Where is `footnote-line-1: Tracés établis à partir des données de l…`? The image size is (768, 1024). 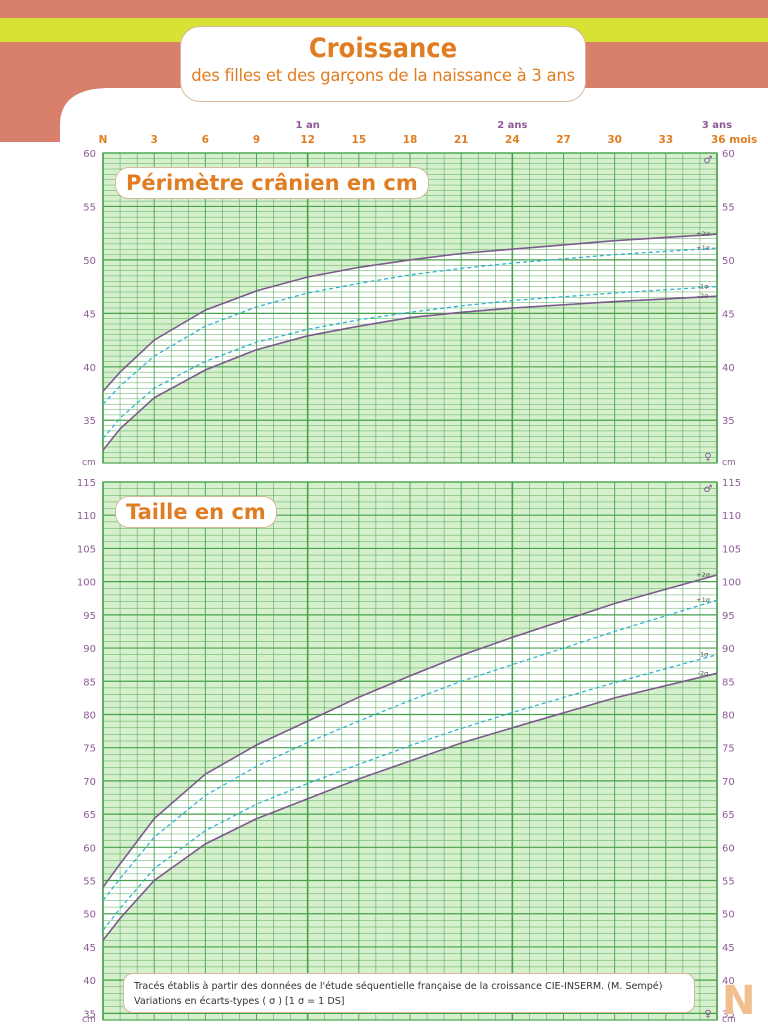
footnote-line-1: Tracés établis à partir des données de l… is located at coordinates (398, 986).